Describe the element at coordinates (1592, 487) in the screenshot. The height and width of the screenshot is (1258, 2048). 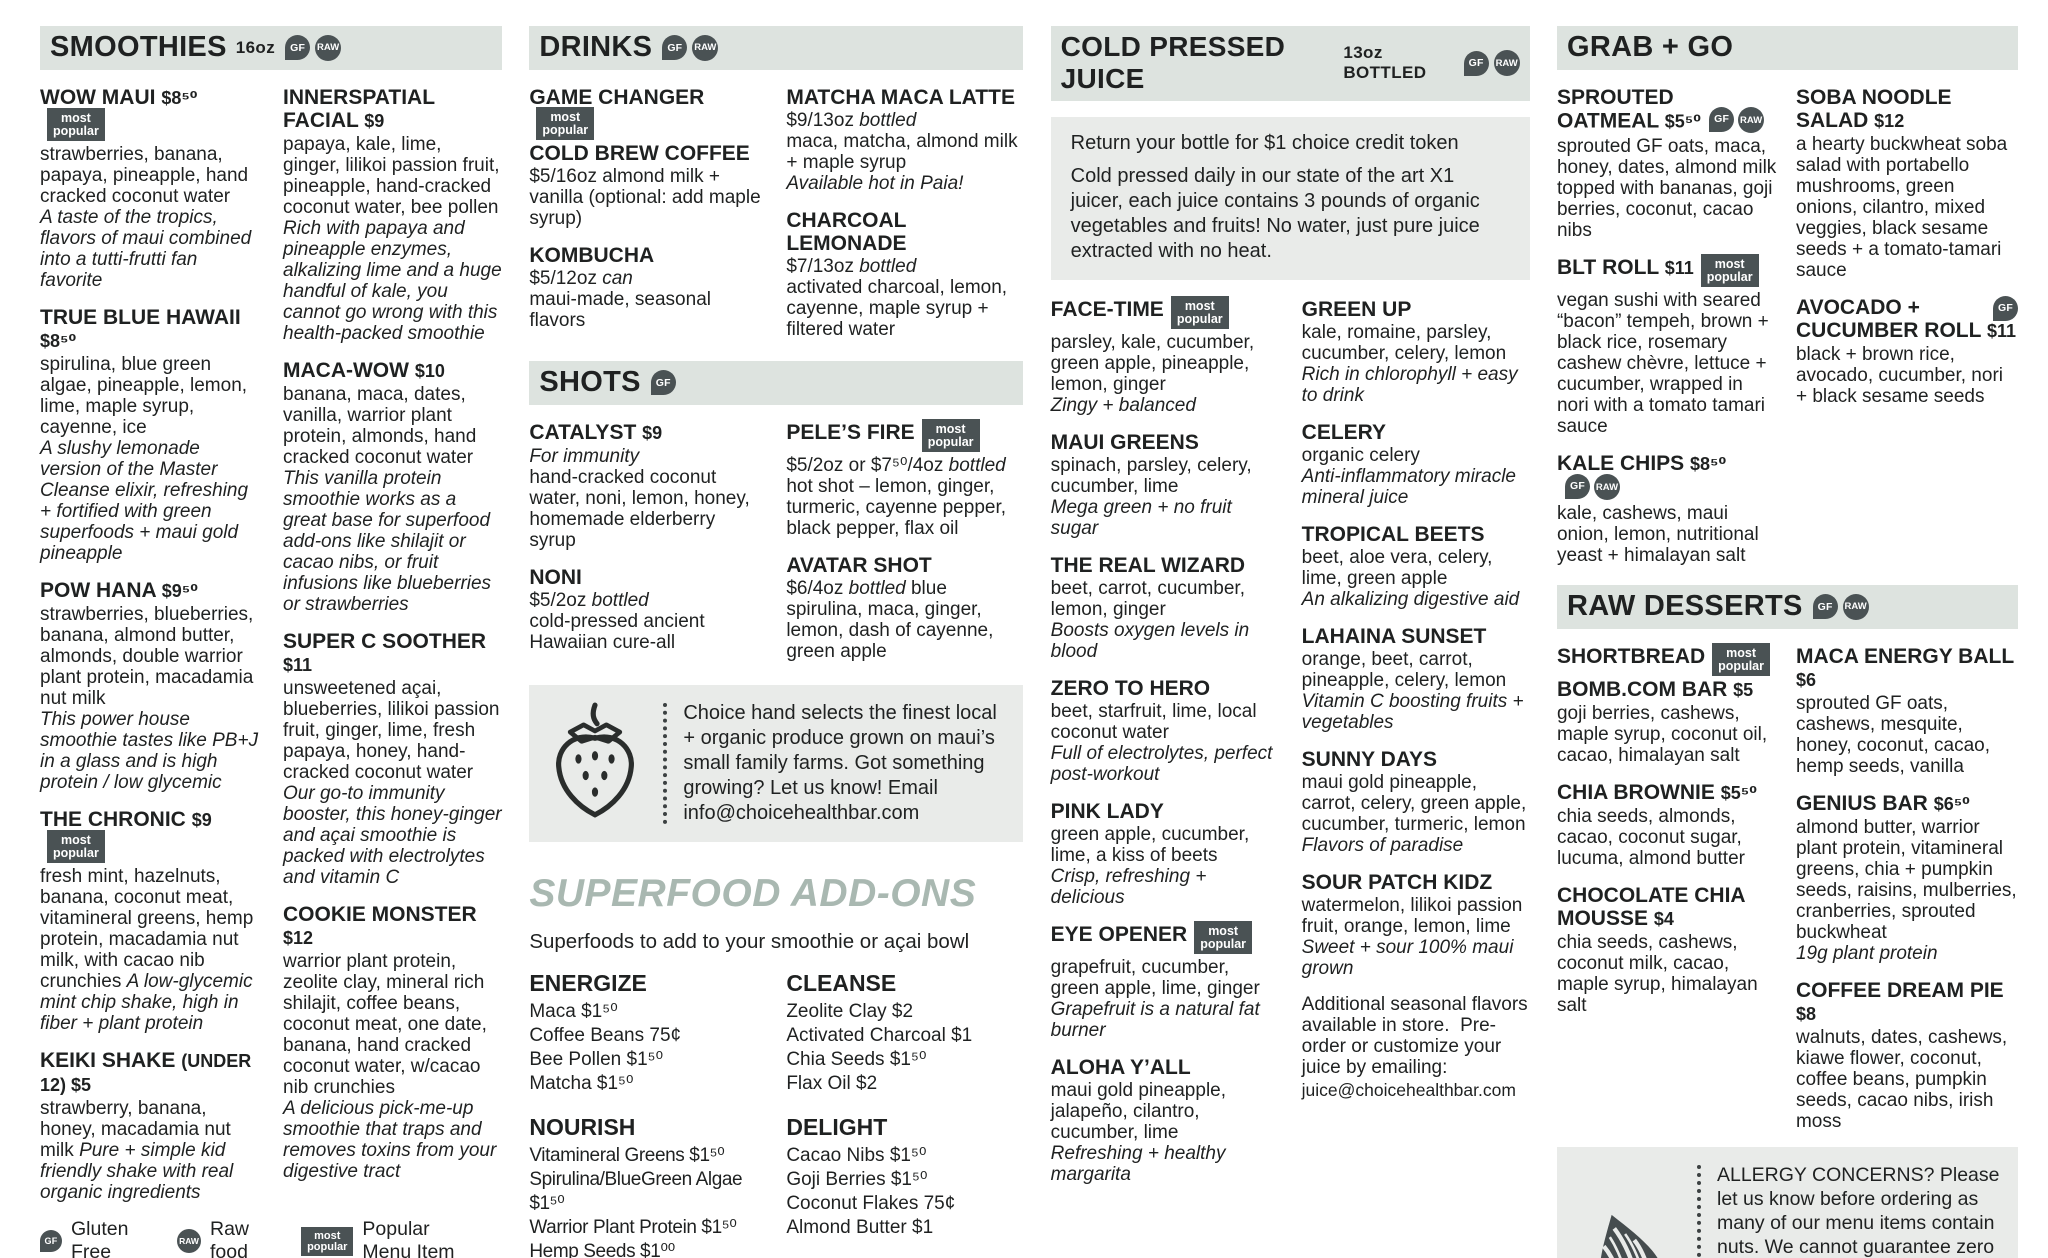
I see `item-icons: GF RAW` at that location.